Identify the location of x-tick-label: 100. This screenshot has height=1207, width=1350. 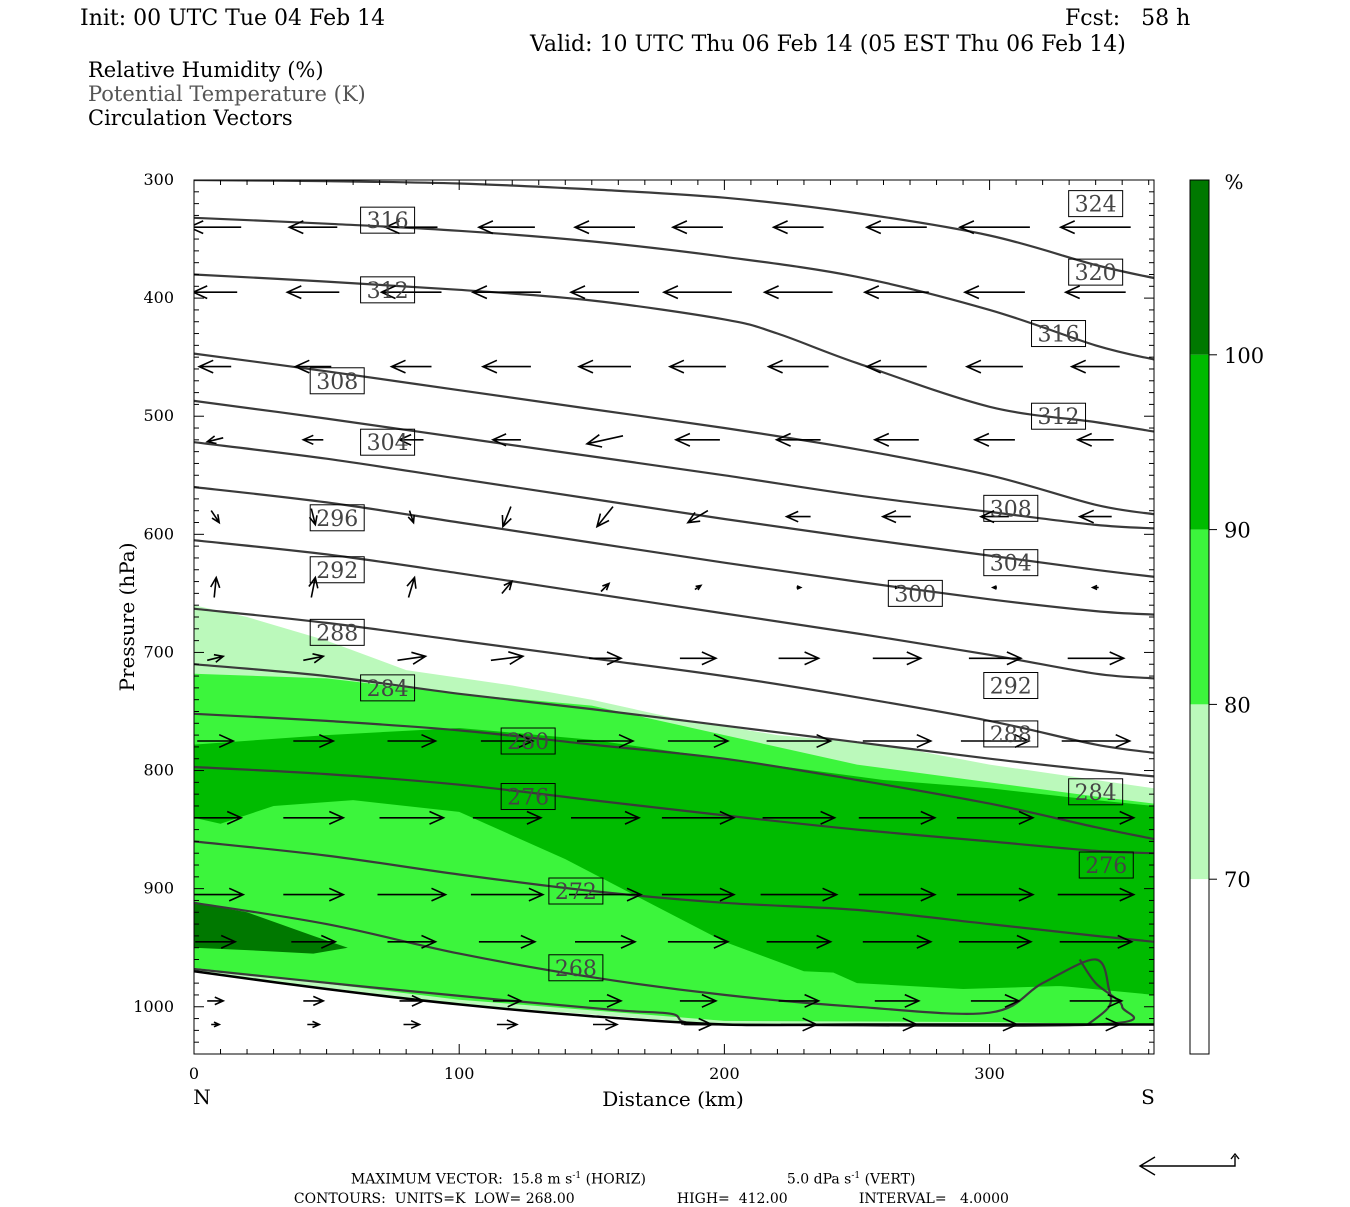
(459, 1073).